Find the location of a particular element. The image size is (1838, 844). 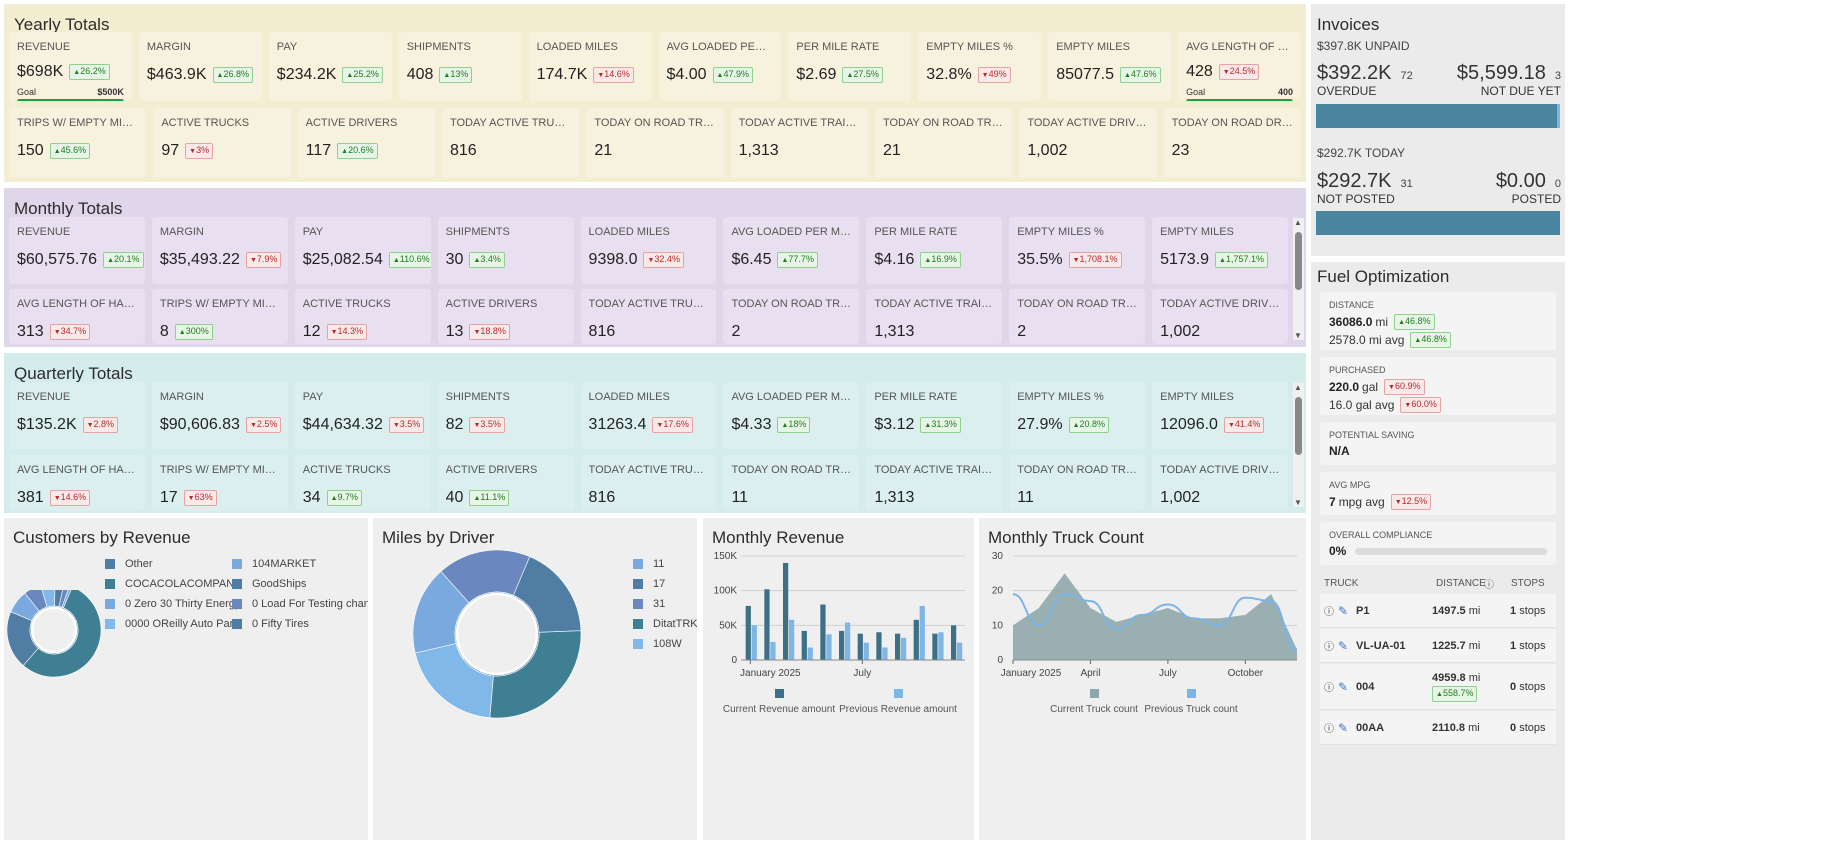

metric-card: AVG LOADED PER MILE RATE $4.33 18% is located at coordinates (791, 415).